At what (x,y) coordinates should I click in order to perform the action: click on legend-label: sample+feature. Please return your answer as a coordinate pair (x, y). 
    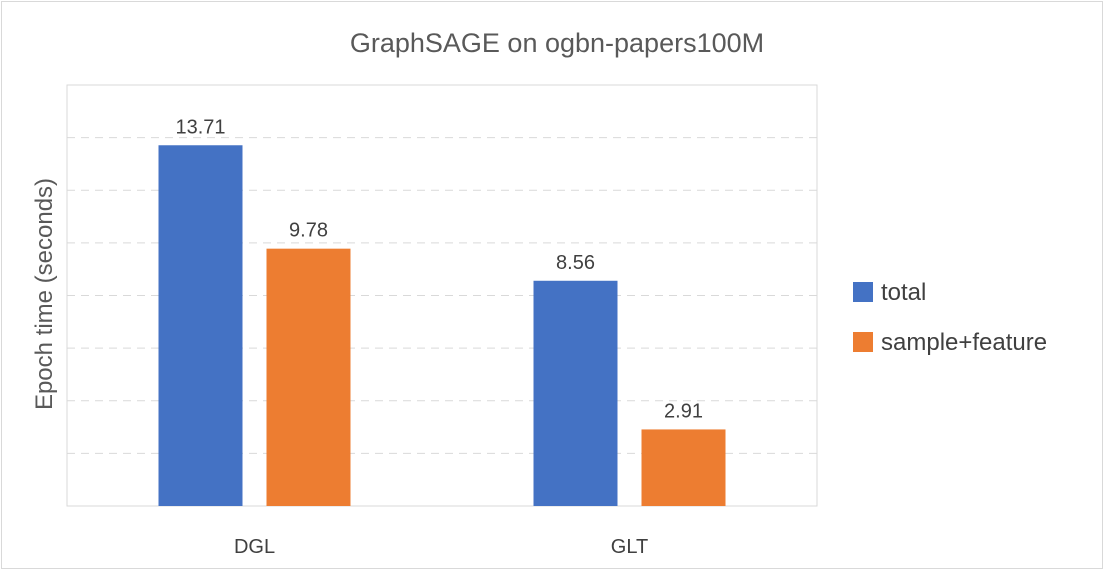
    Looking at the image, I should click on (964, 342).